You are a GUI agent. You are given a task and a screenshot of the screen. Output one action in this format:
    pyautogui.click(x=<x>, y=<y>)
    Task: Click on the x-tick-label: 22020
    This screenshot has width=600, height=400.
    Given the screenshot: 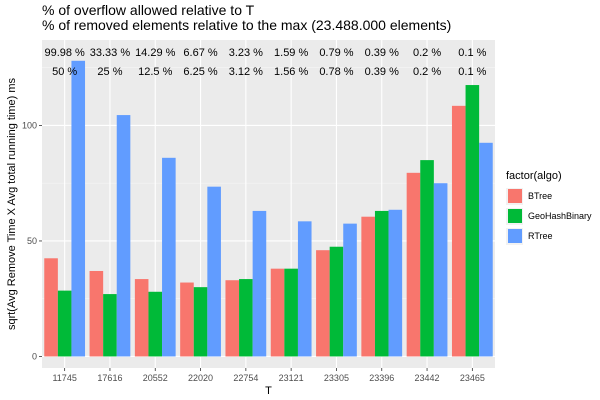 What is the action you would take?
    pyautogui.click(x=200, y=378)
    